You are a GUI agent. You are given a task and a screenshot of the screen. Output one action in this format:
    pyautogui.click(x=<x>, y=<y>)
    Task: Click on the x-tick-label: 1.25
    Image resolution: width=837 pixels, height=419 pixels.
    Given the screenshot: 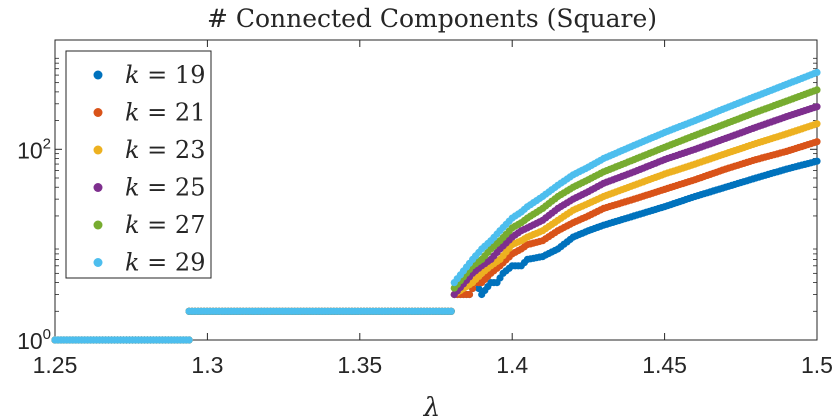 What is the action you would take?
    pyautogui.click(x=55, y=365)
    